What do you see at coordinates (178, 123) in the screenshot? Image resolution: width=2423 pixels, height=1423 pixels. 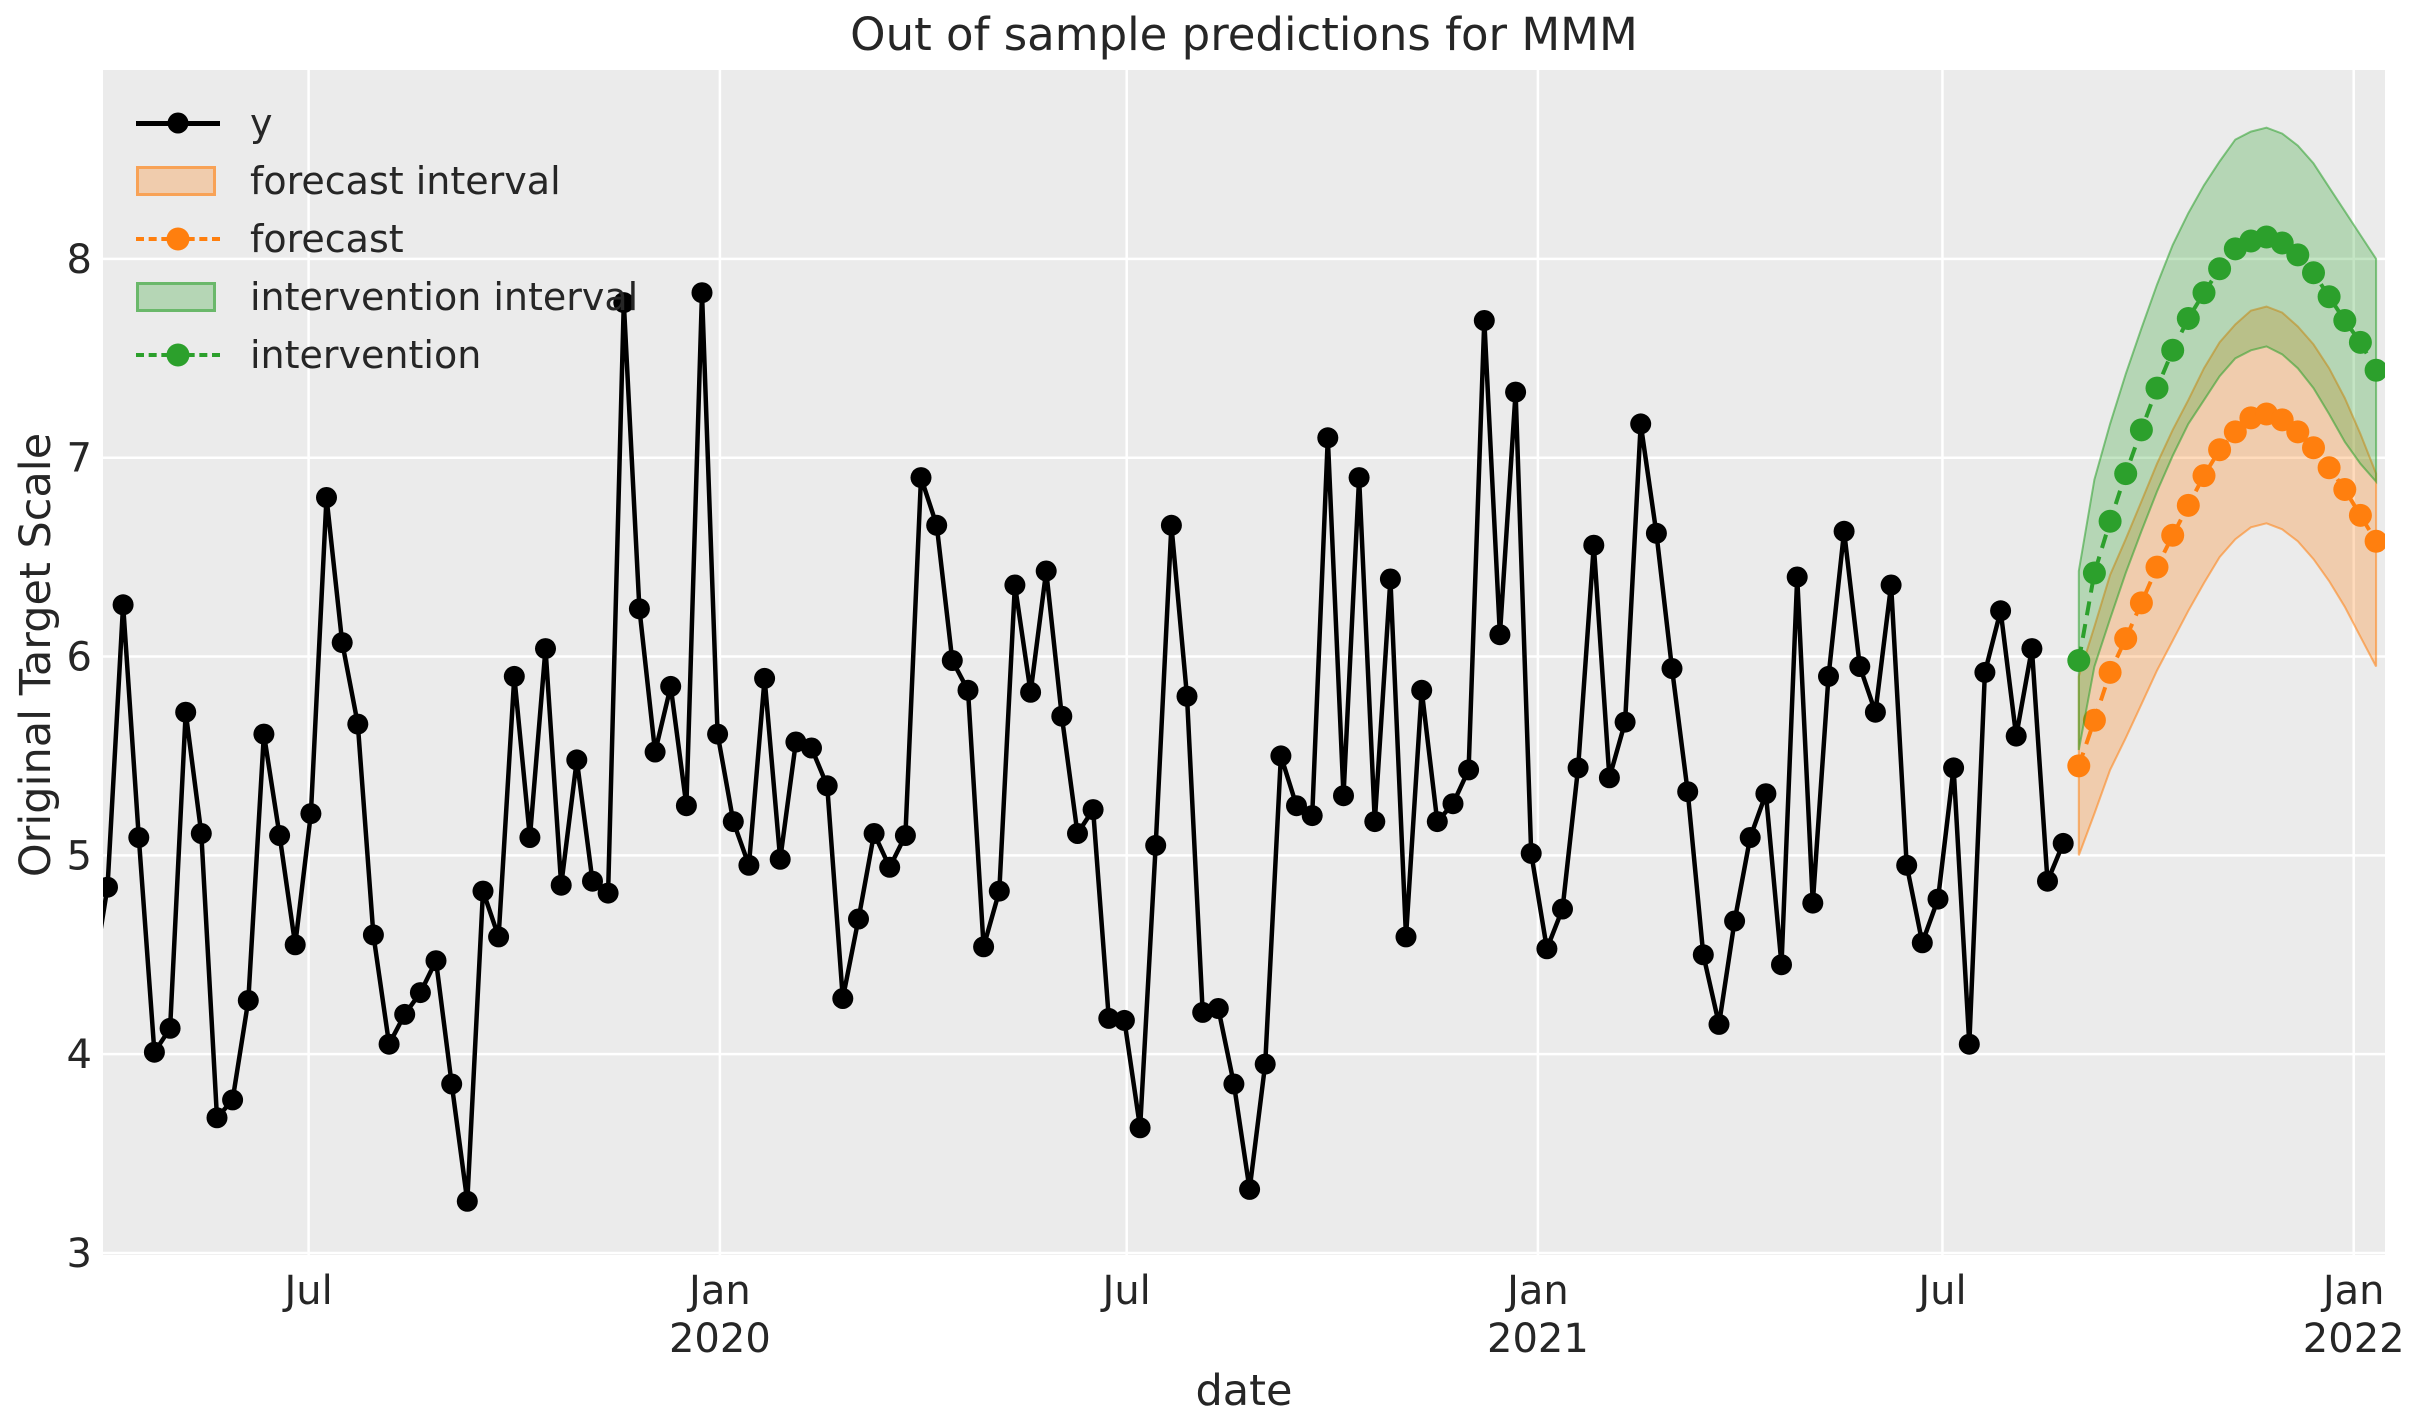 I see `legend-line-icon` at bounding box center [178, 123].